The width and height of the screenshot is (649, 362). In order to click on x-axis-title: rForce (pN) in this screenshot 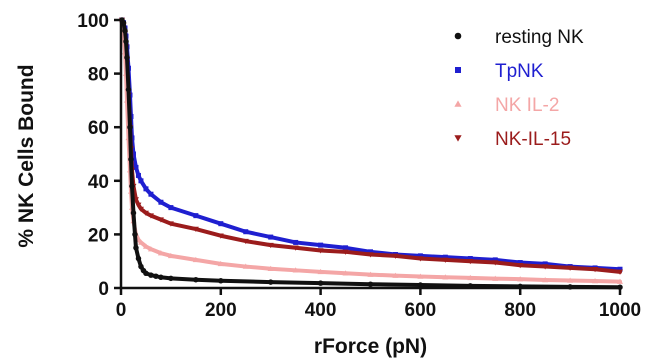, I will do `click(370, 346)`.